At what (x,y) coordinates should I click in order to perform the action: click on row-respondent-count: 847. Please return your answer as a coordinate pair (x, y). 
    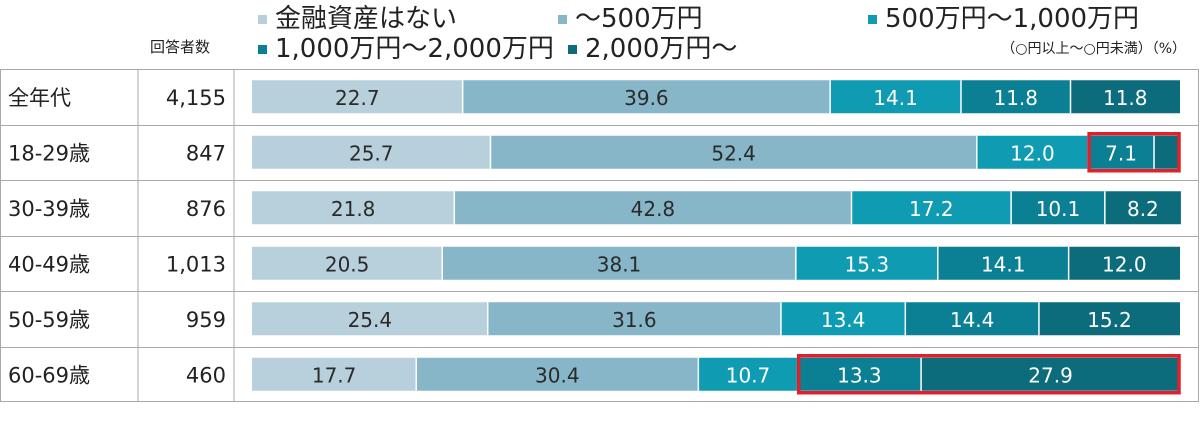
    Looking at the image, I should click on (206, 153).